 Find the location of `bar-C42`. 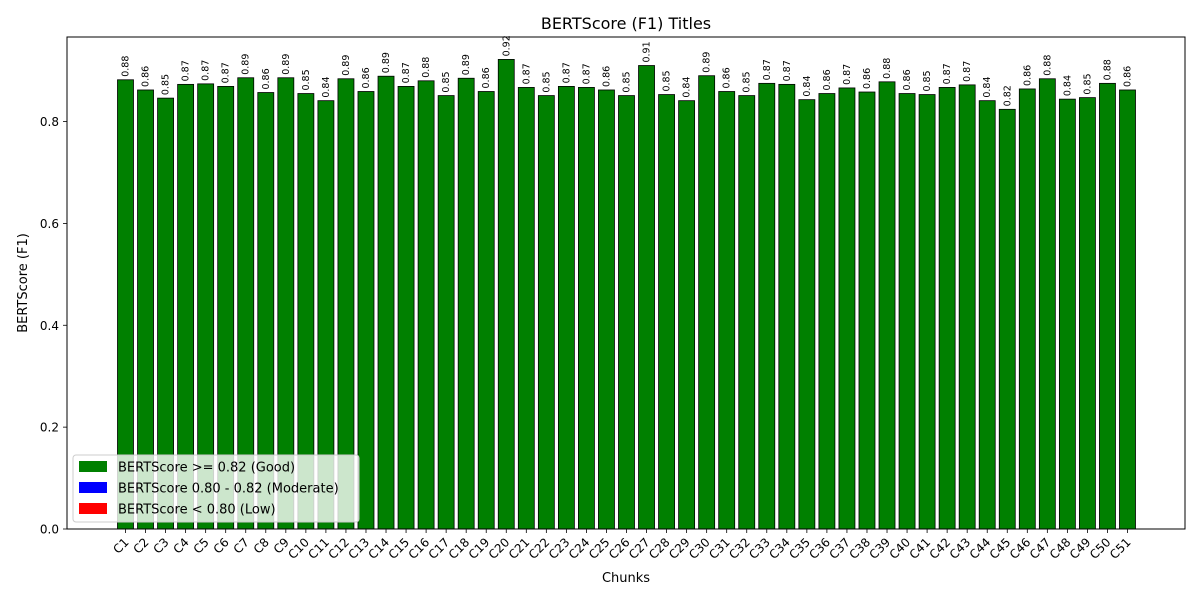

bar-C42 is located at coordinates (947, 308).